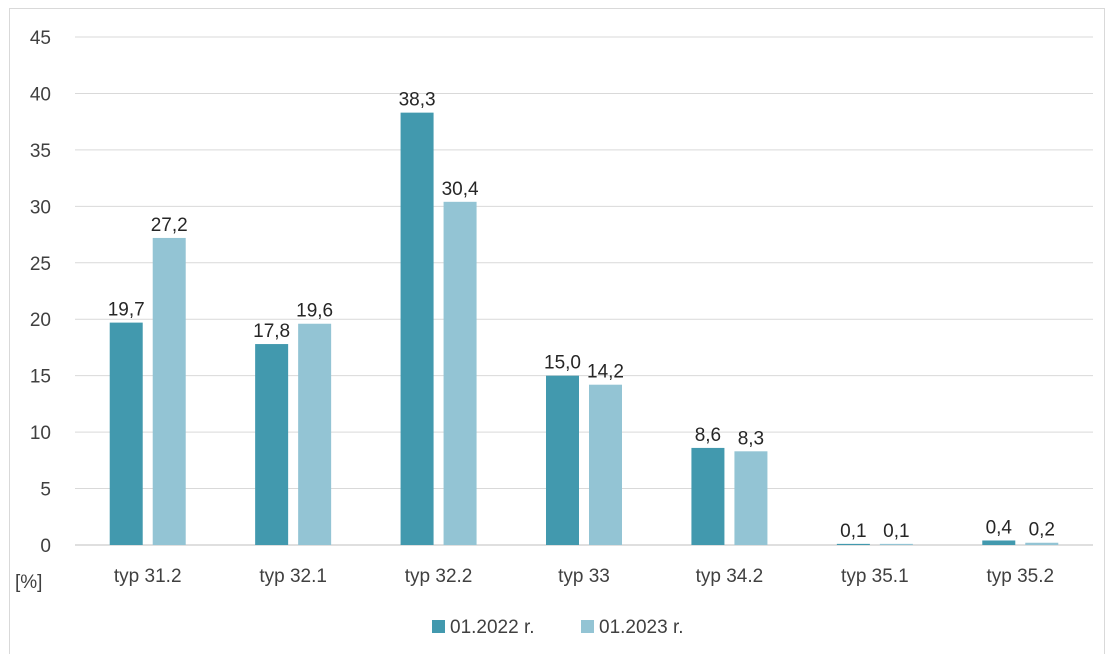  I want to click on category-label: typ 33, so click(584, 576).